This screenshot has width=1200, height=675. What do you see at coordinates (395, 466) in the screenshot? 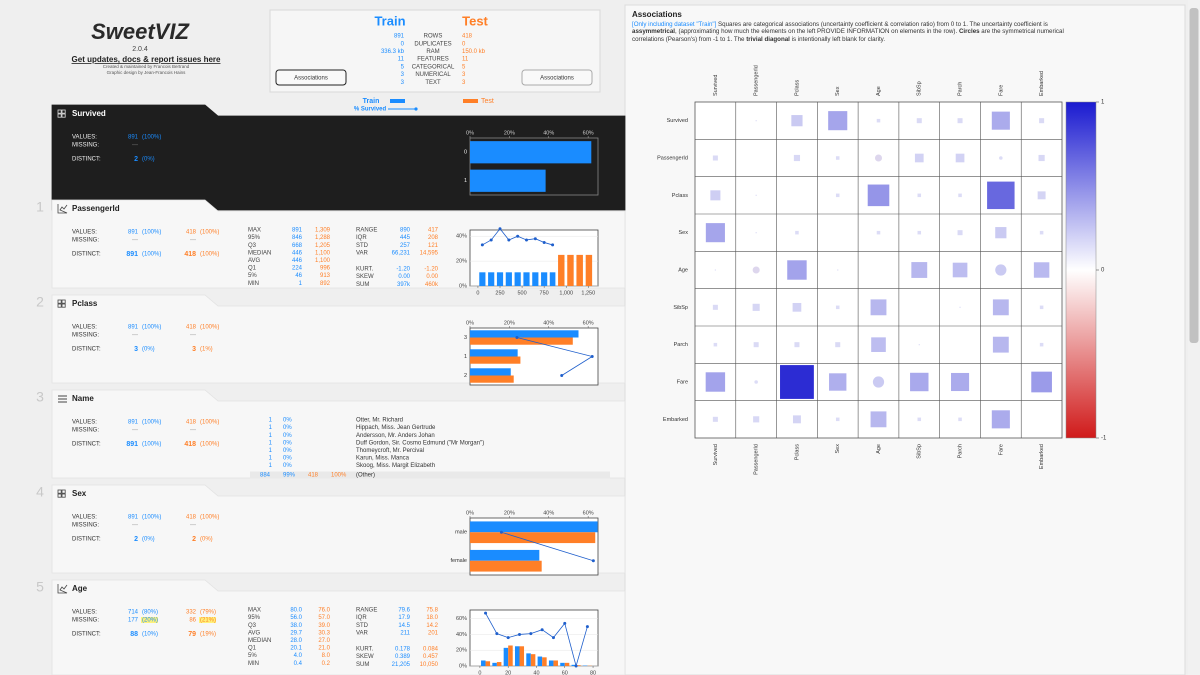
I see `value-name: Skoog, Miss. Margit Elizabeth` at bounding box center [395, 466].